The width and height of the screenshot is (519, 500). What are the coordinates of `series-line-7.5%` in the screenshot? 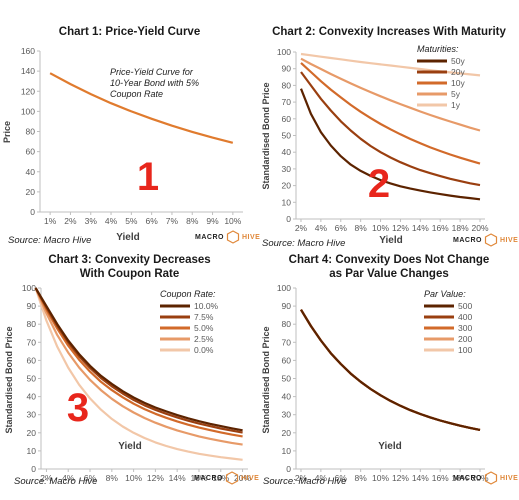 It's located at (138, 360).